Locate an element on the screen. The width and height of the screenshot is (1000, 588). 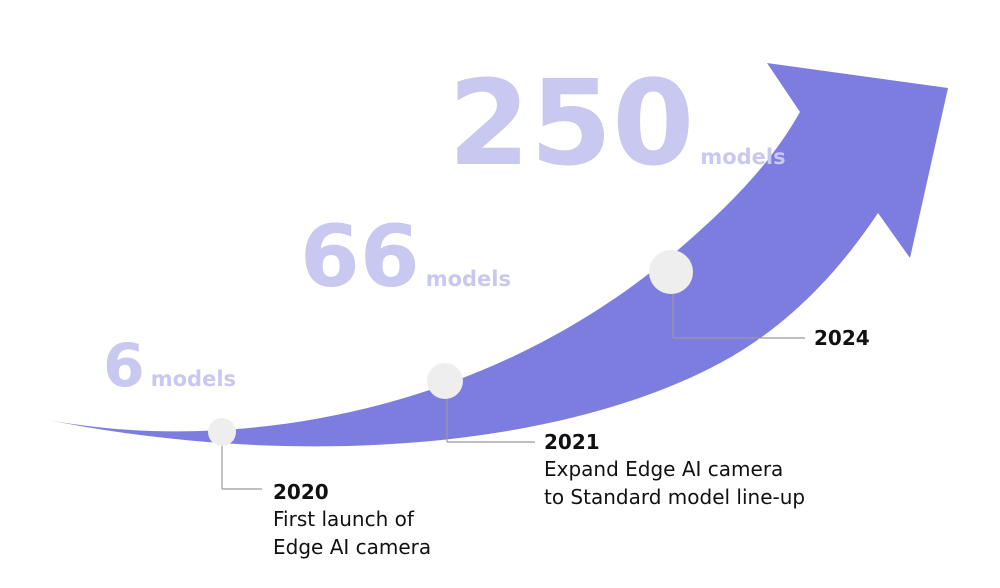
model-count-2021: 66 models is located at coordinates (405, 257).